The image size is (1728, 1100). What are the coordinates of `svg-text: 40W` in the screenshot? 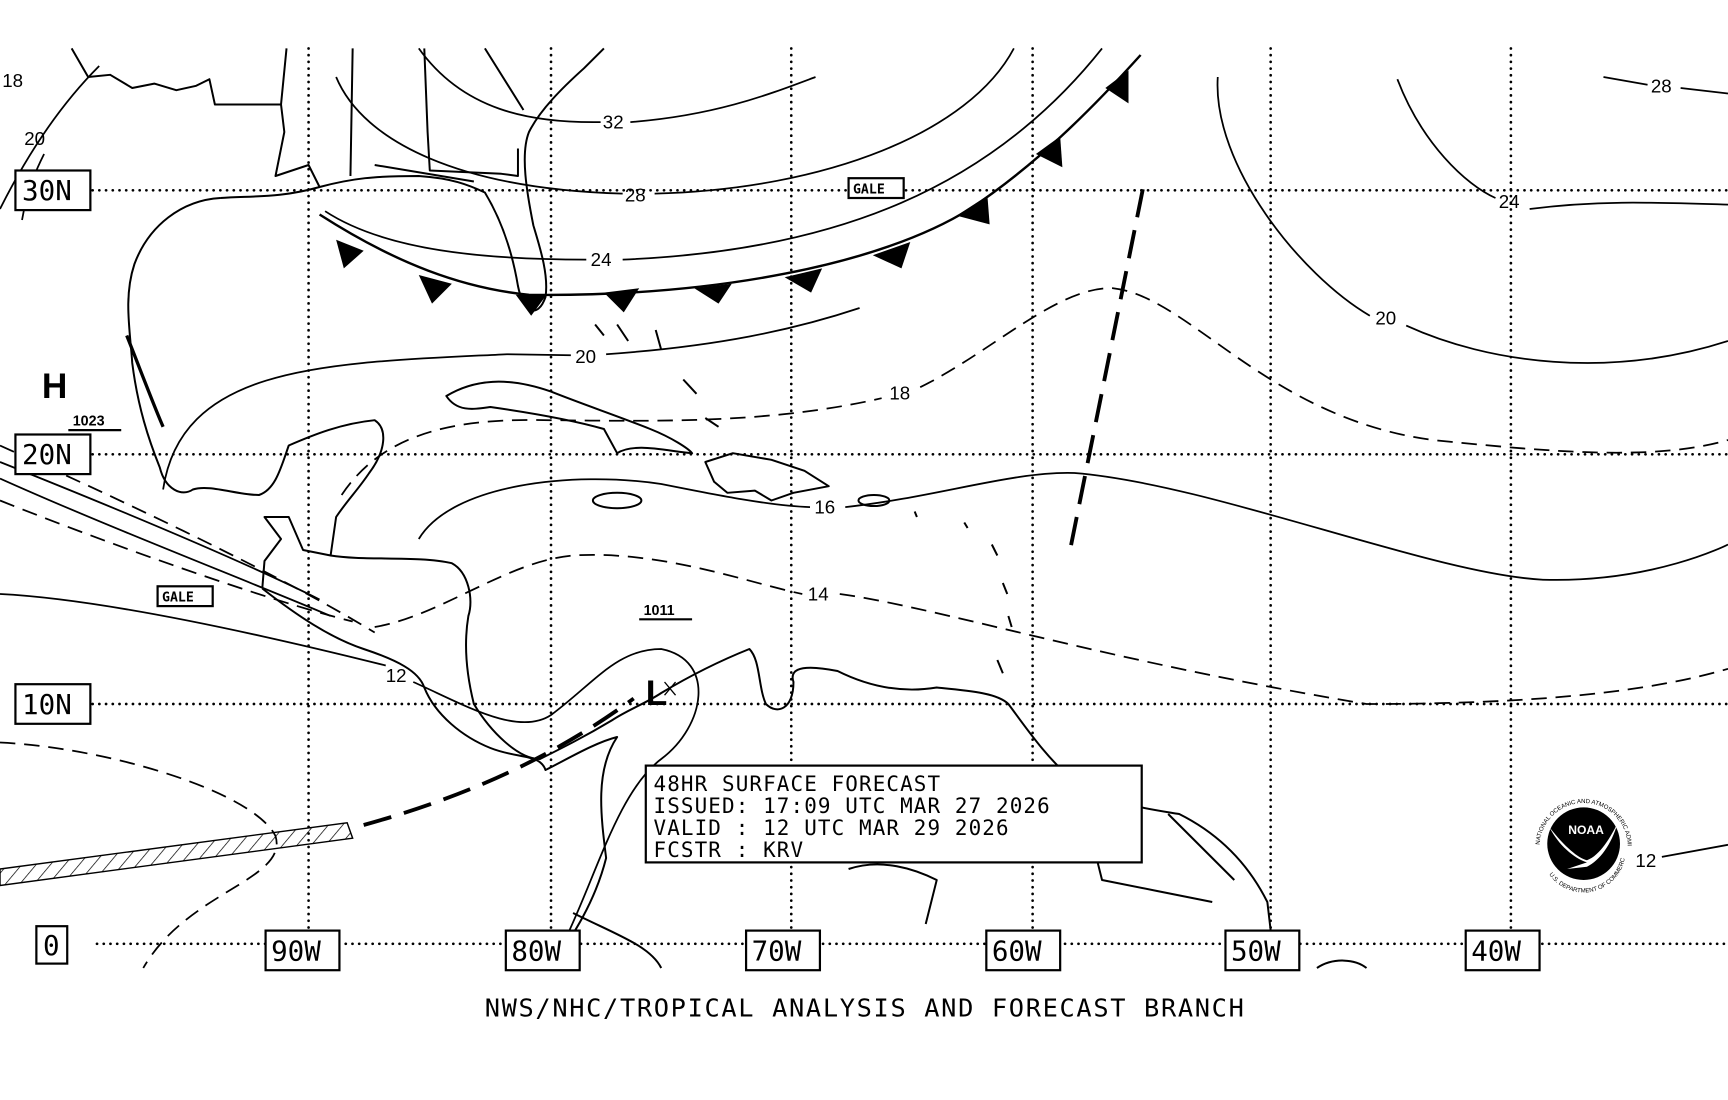 It's located at (1496, 951).